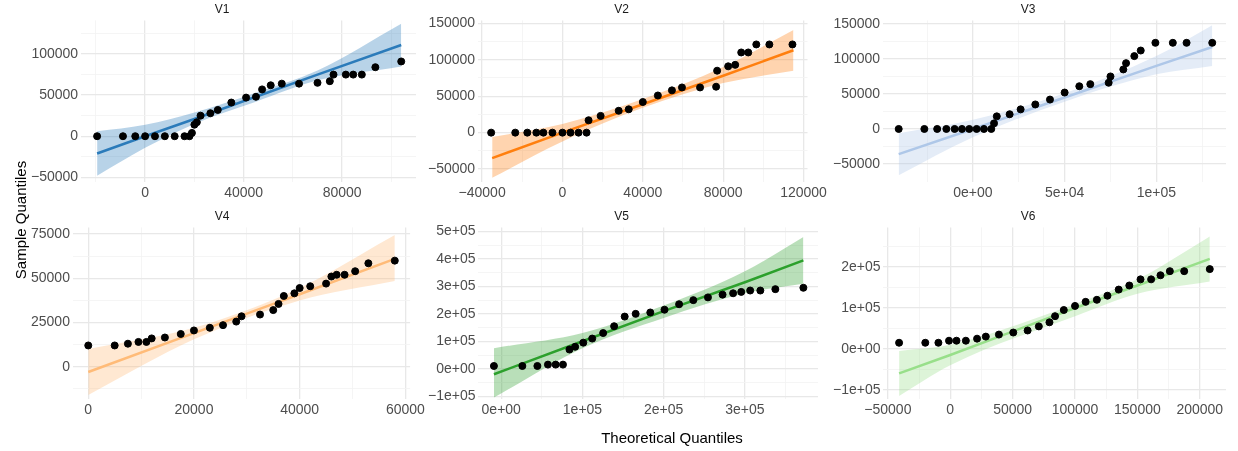 The image size is (1238, 451). Describe the element at coordinates (456, 340) in the screenshot. I see `y-tick-label: 1e+05` at that location.